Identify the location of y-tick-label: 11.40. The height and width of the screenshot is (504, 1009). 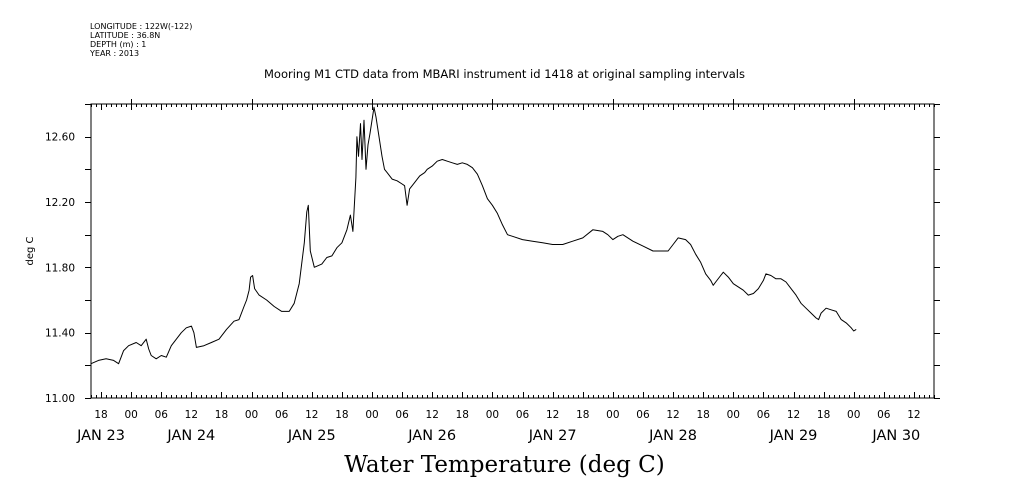
(60, 334).